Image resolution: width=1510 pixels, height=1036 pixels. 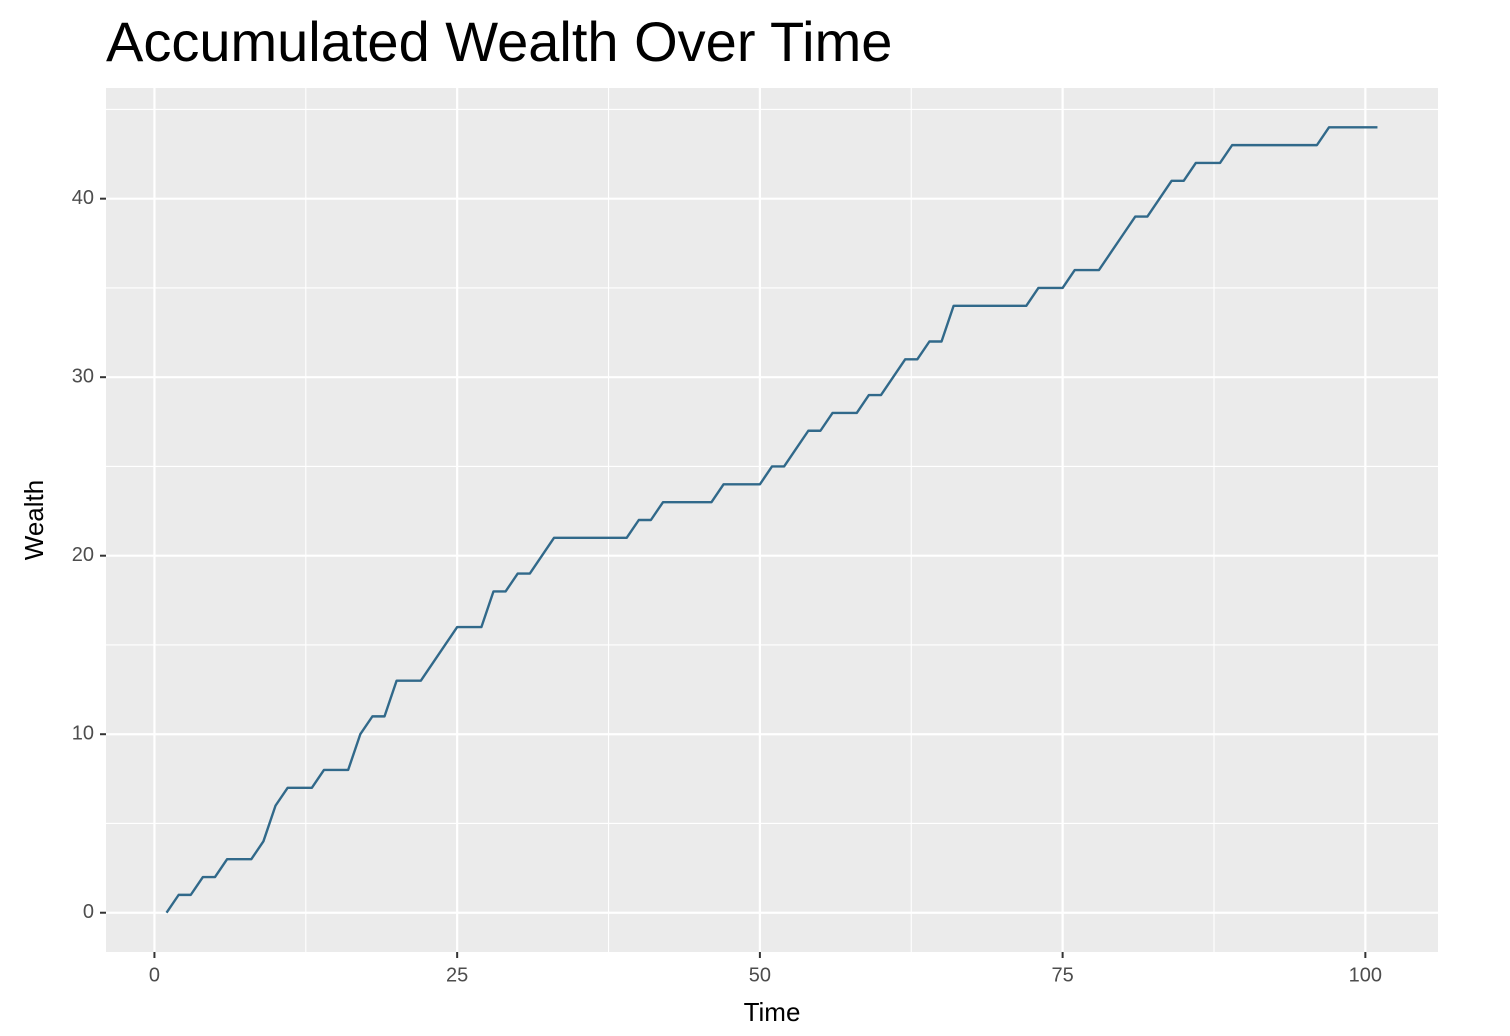 I want to click on chart-title: Accumulated Wealth Over Time, so click(x=499, y=41).